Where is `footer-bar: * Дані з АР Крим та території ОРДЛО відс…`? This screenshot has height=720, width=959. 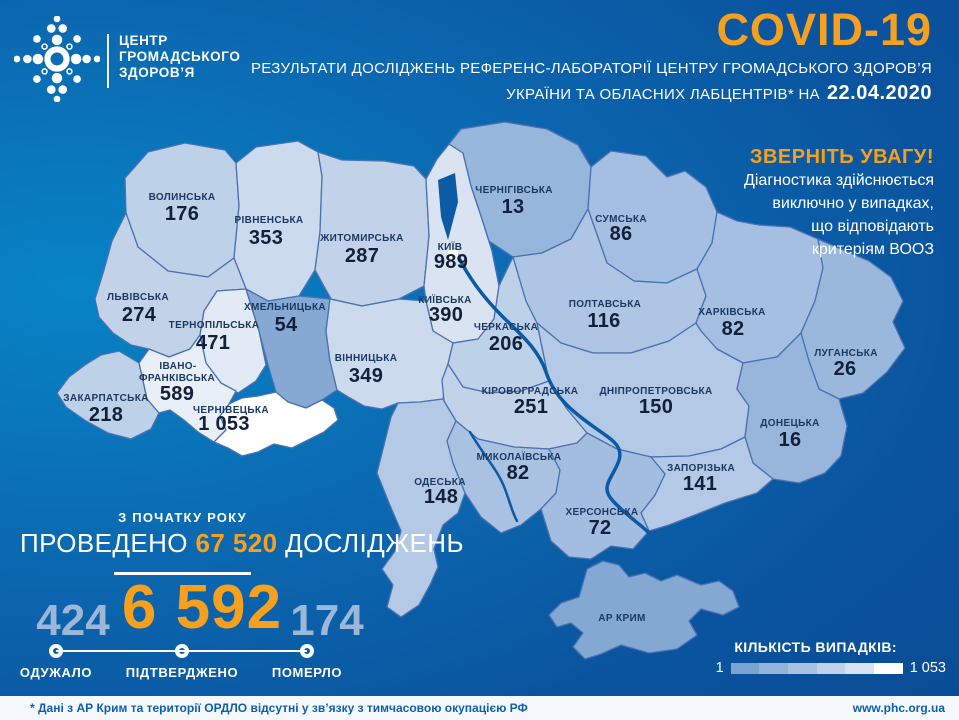 footer-bar: * Дані з АР Крим та території ОРДЛО відс… is located at coordinates (479, 708).